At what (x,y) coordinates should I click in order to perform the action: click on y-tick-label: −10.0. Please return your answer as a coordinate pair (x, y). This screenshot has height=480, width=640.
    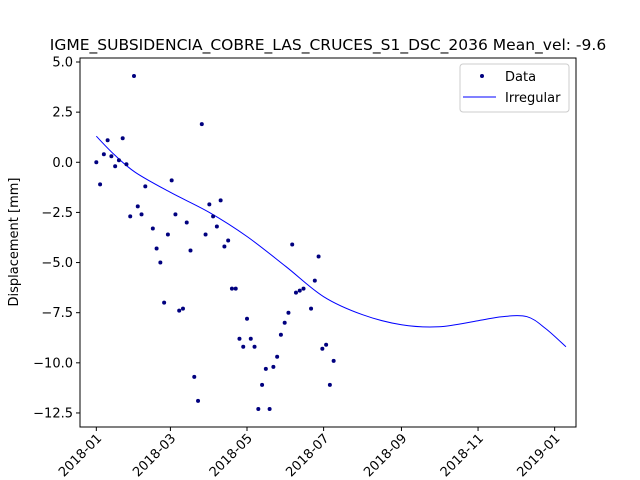
    Looking at the image, I should click on (53, 363).